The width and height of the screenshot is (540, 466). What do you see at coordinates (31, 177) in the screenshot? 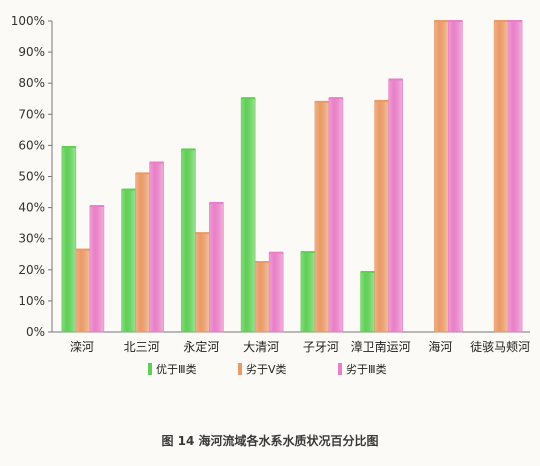
I see `y-tick-label: 50%` at bounding box center [31, 177].